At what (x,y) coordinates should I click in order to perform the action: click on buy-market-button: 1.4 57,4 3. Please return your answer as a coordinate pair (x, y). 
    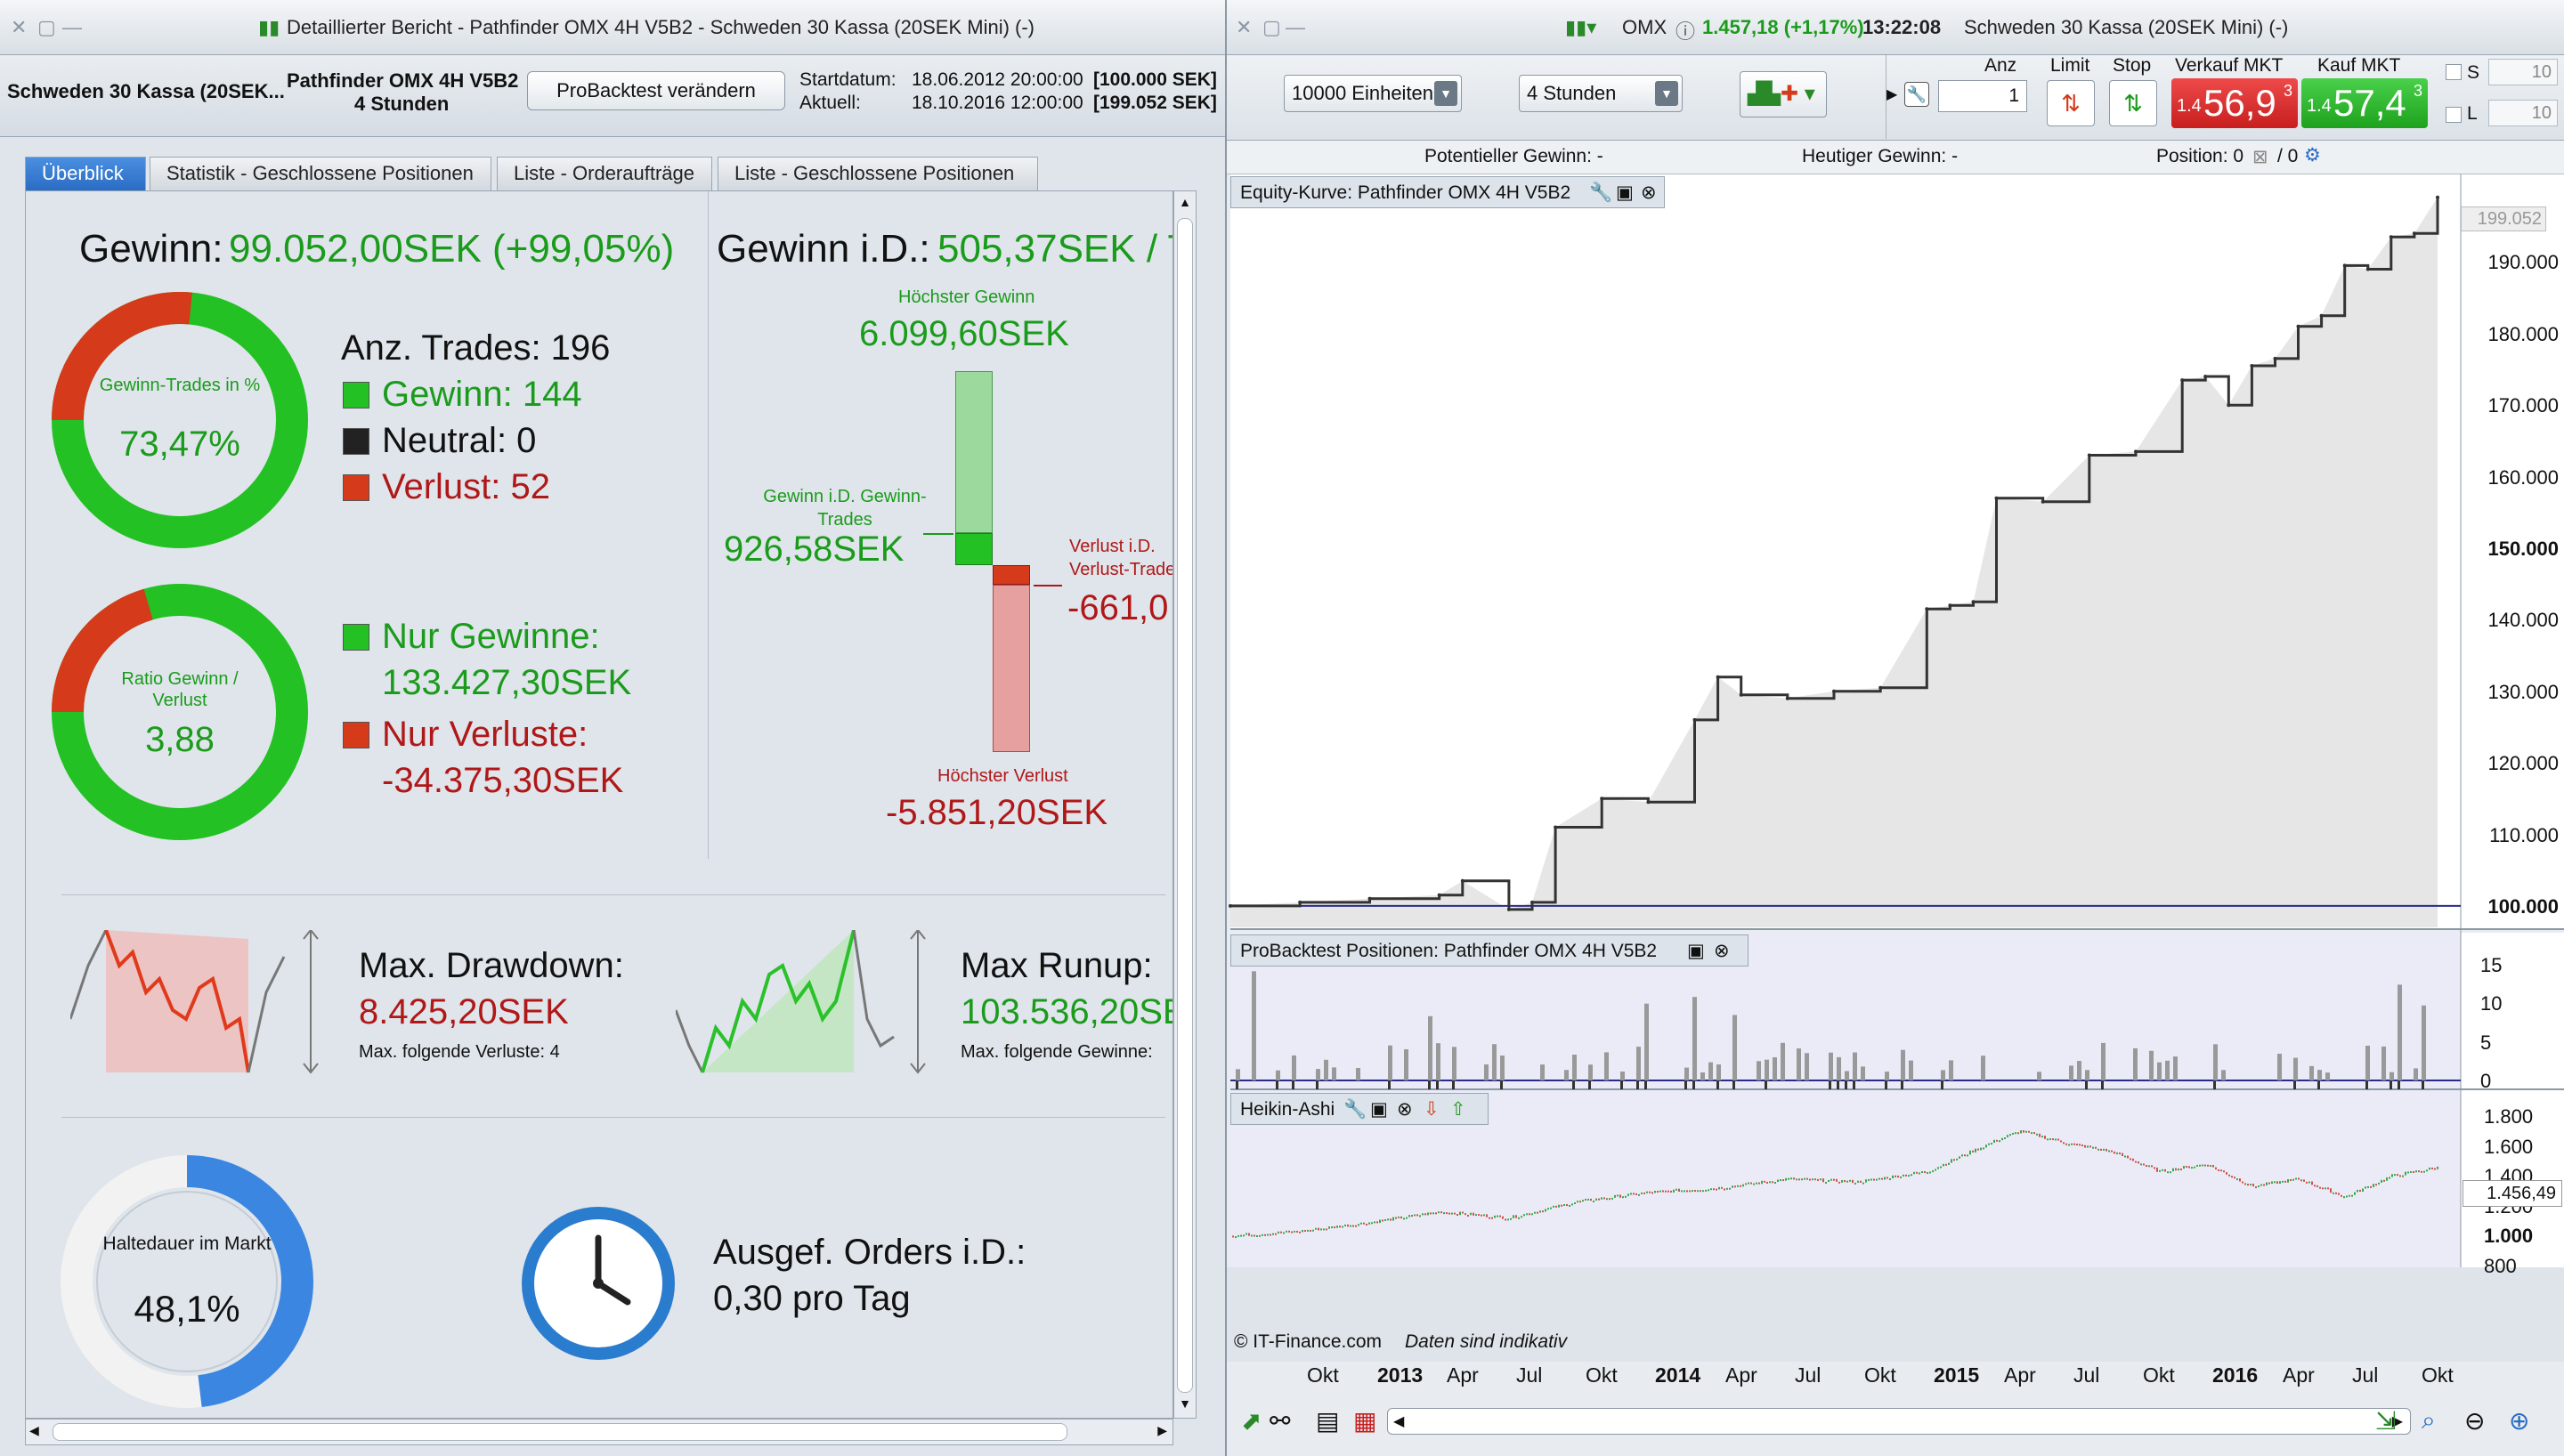
    Looking at the image, I should click on (2364, 103).